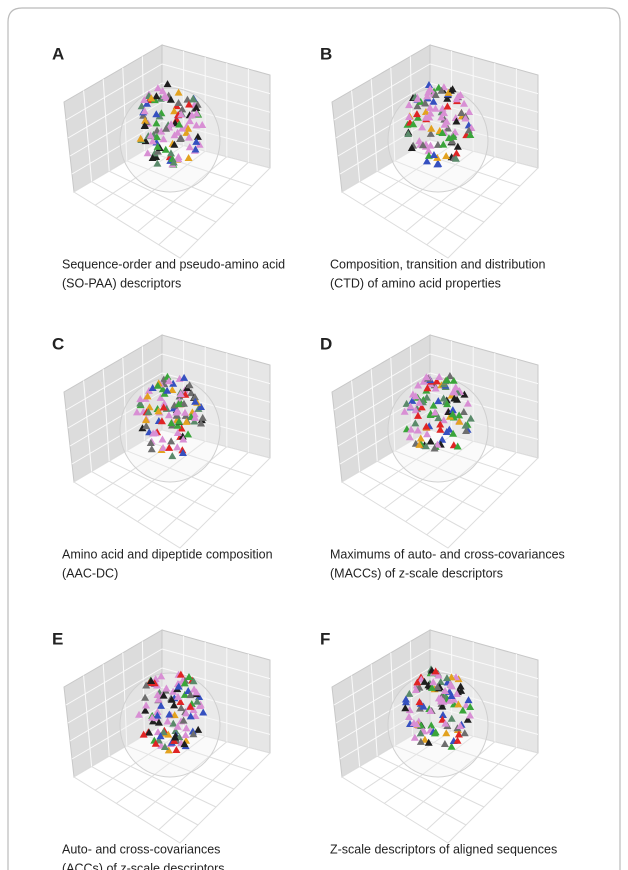 This screenshot has width=628, height=870. Describe the element at coordinates (57, 638) in the screenshot. I see `panel-label: E` at that location.